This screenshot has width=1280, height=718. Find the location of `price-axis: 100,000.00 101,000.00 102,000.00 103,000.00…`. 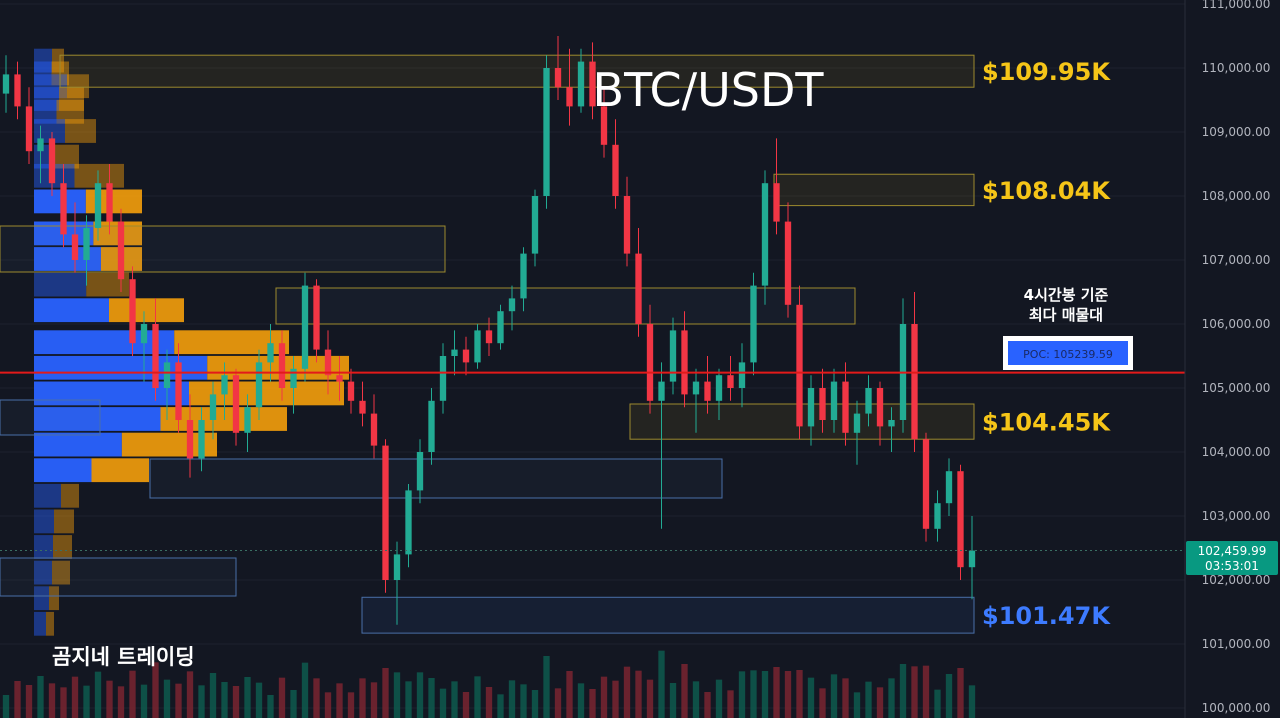

price-axis: 100,000.00 101,000.00 102,000.00 103,000.00… is located at coordinates (1227, 359).